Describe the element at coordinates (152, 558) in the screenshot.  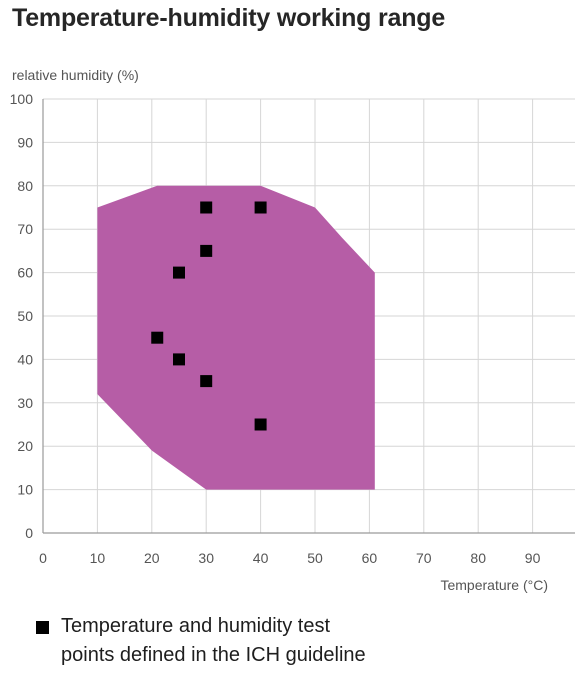
I see `x-tick-label-20: 20` at that location.